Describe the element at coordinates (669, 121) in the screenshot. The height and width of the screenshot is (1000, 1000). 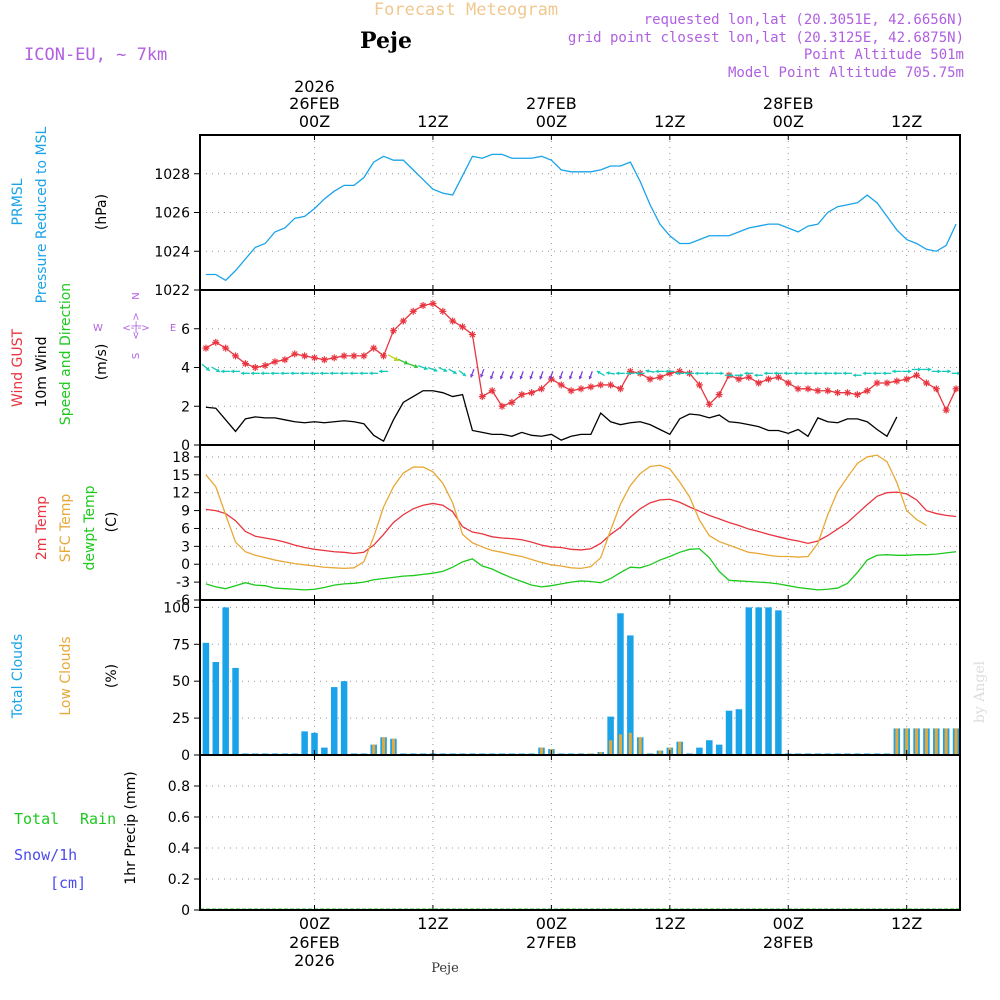
I see `top-hour-label: 12Z` at that location.